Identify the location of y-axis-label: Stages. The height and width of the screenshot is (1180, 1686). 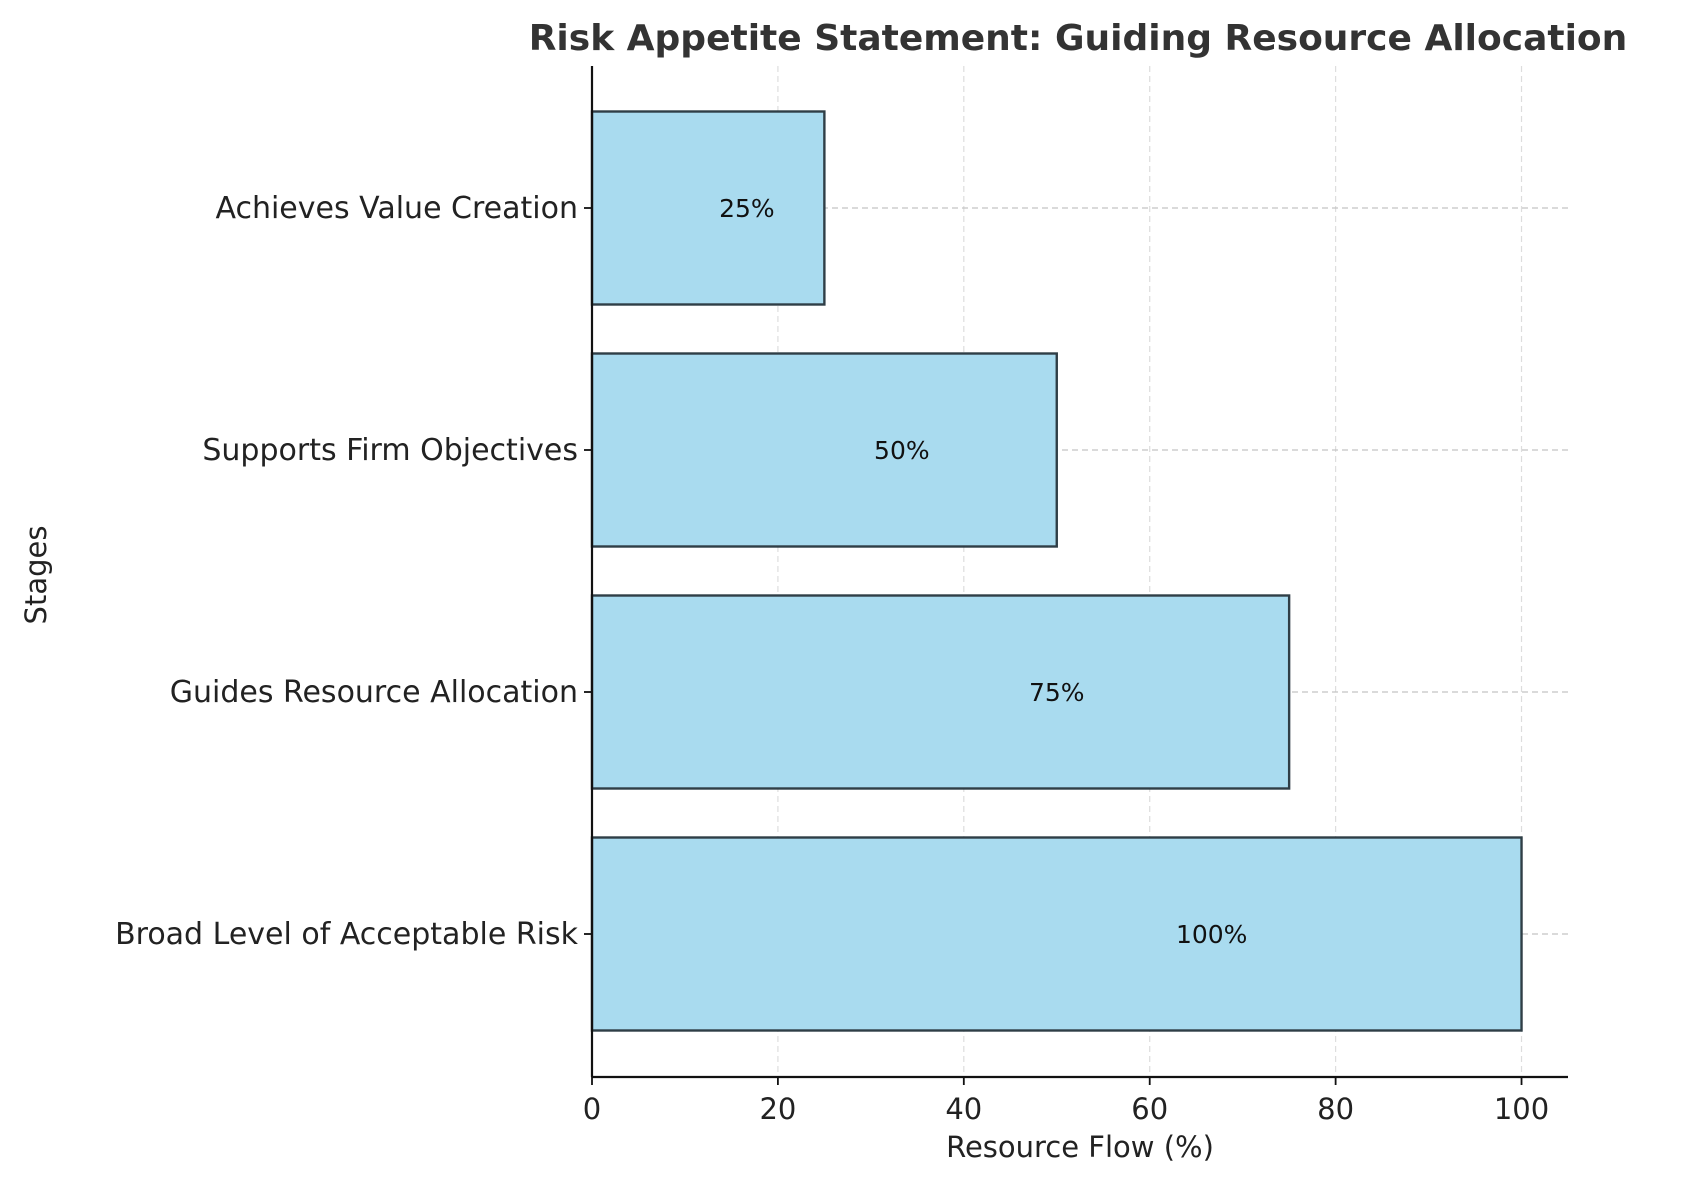
(36, 575).